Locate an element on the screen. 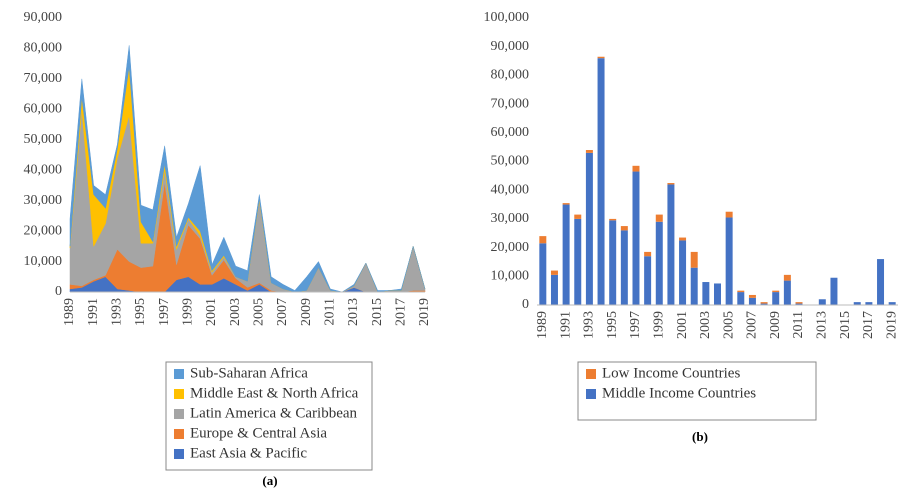 The width and height of the screenshot is (899, 494). legend-box is located at coordinates (269, 416).